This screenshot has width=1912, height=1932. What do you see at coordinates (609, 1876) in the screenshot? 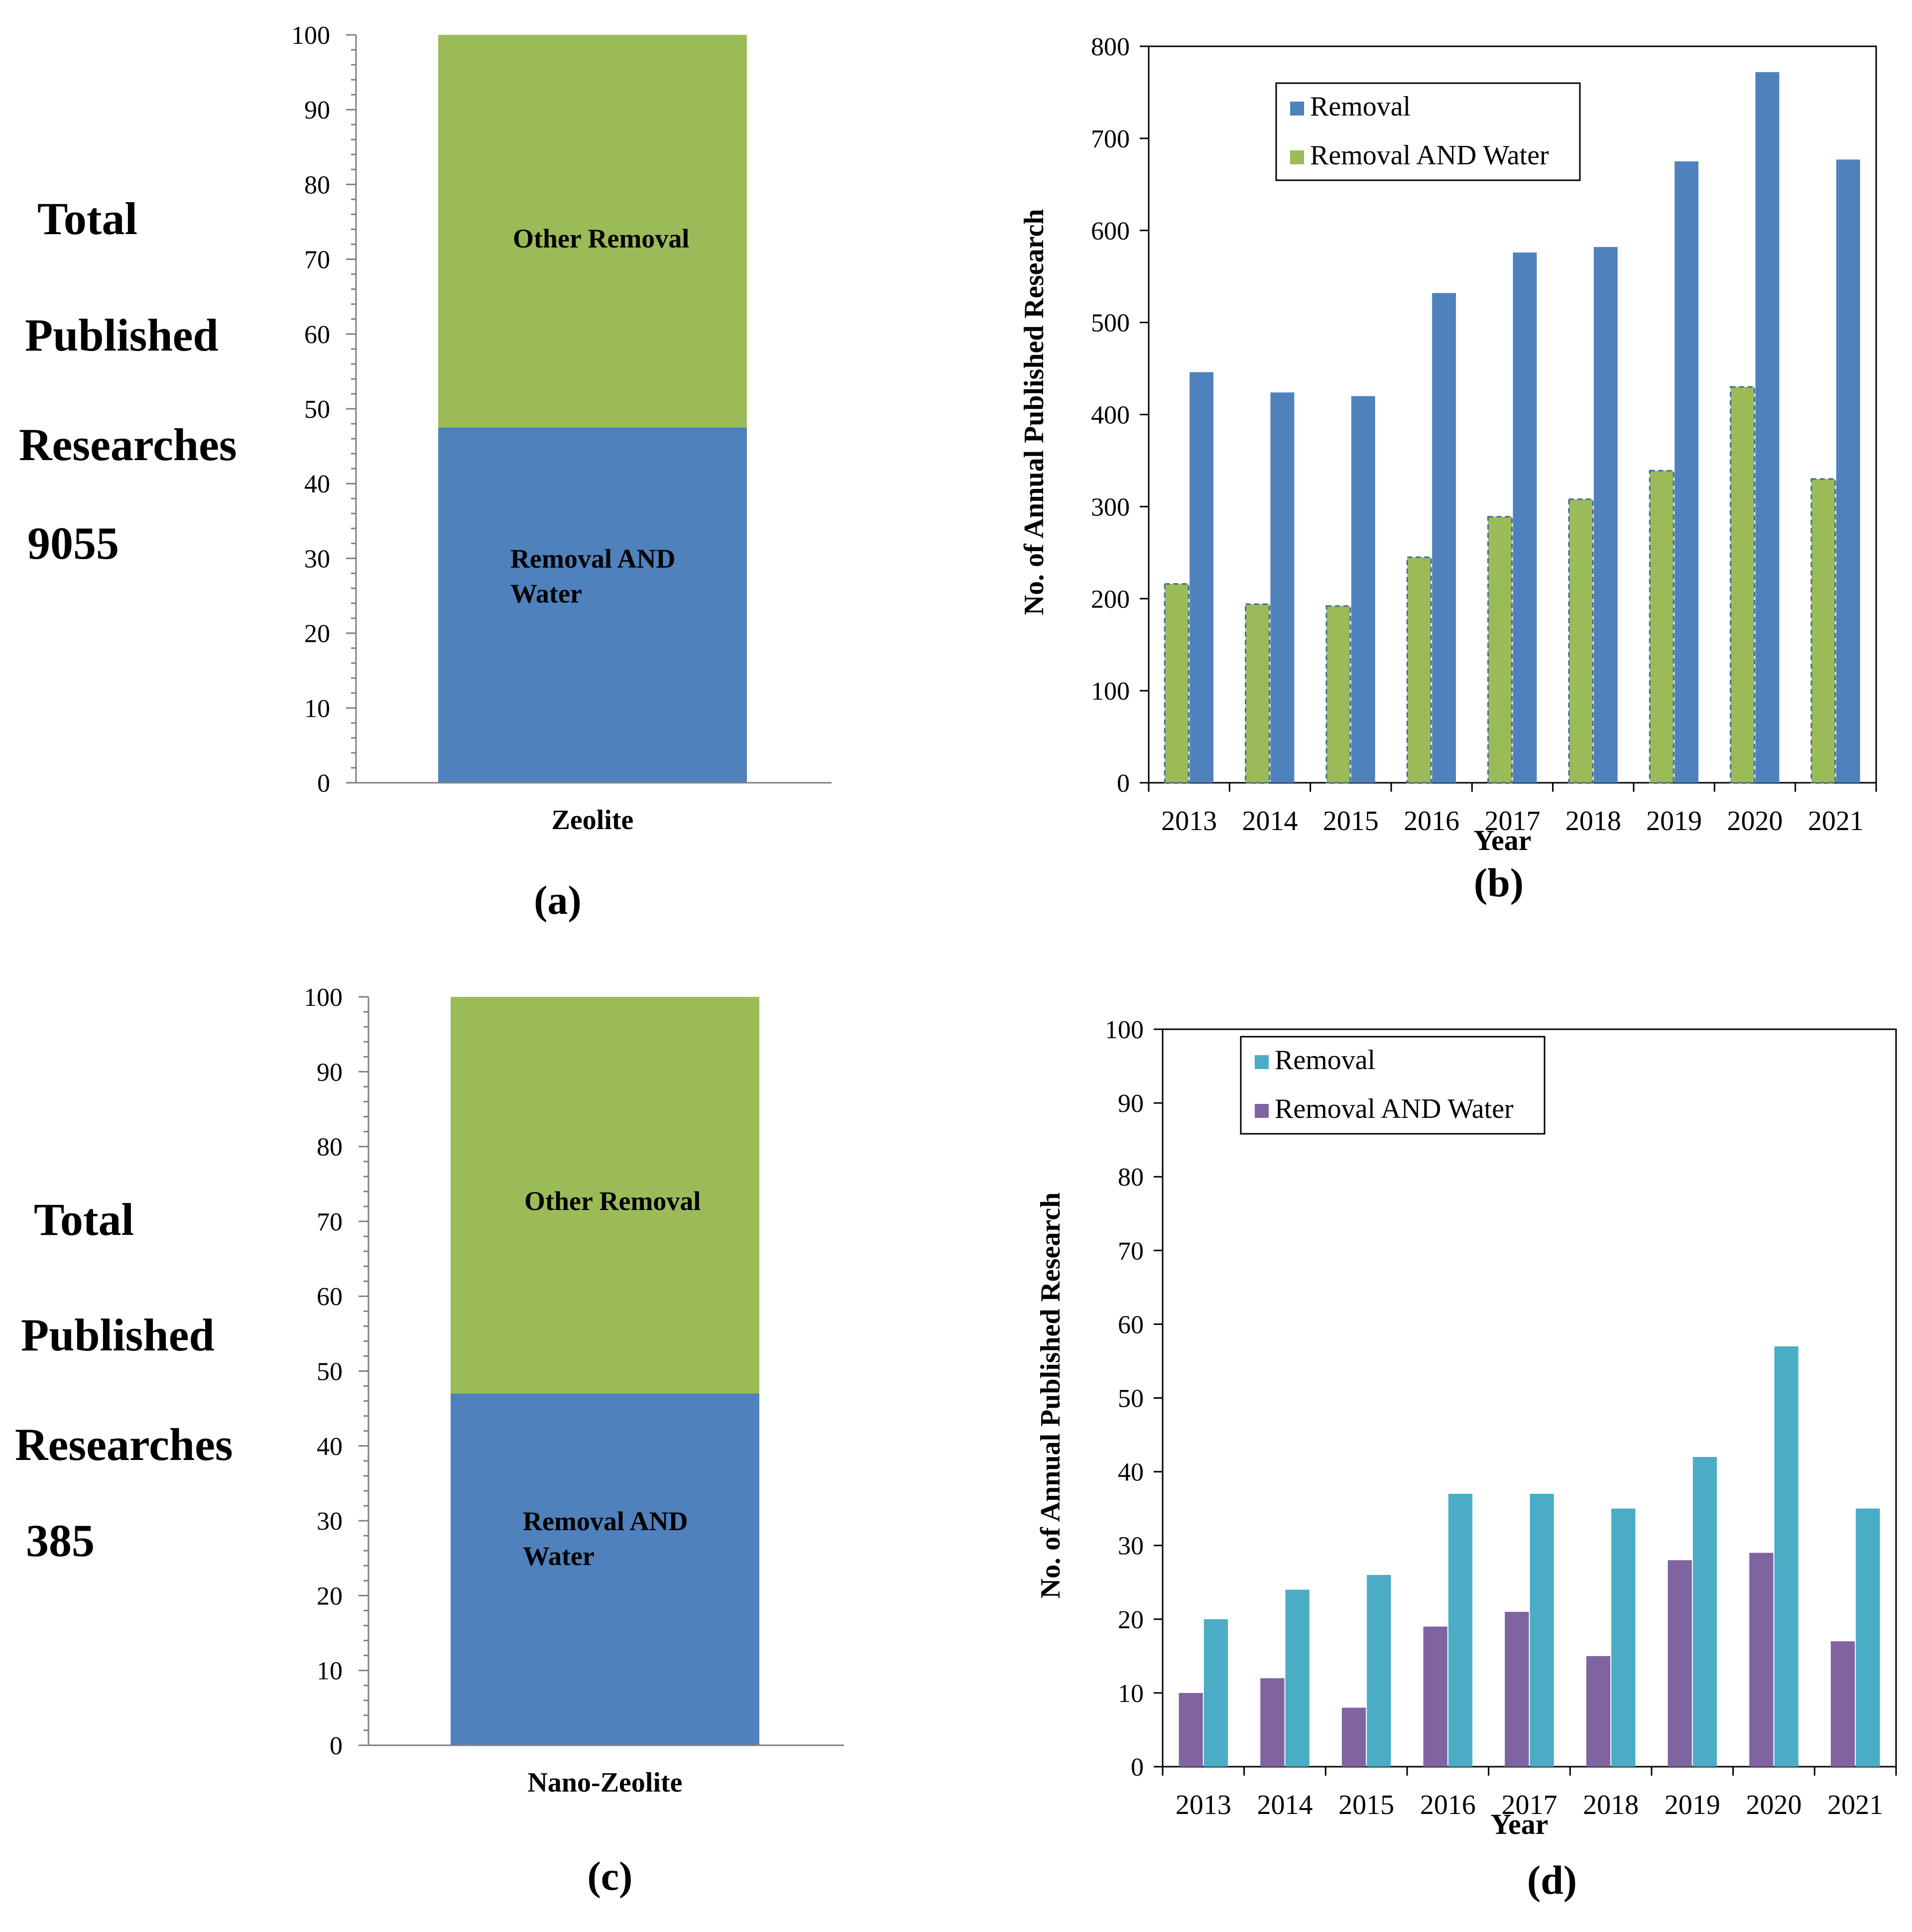
I see `panel-caption: (c)` at bounding box center [609, 1876].